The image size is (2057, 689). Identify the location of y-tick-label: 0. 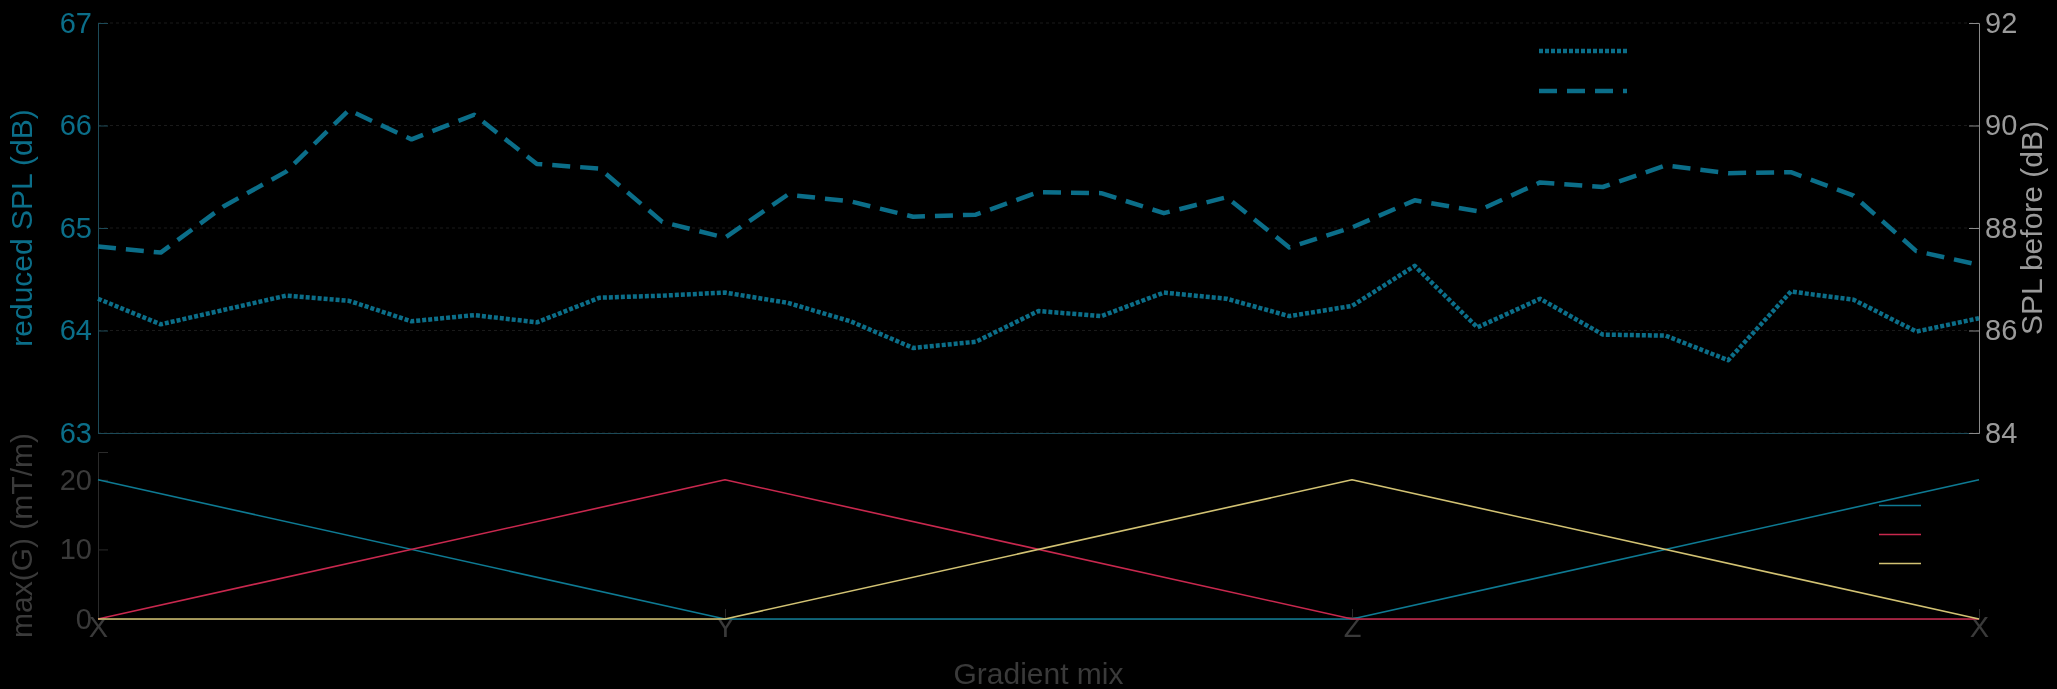
(83, 618).